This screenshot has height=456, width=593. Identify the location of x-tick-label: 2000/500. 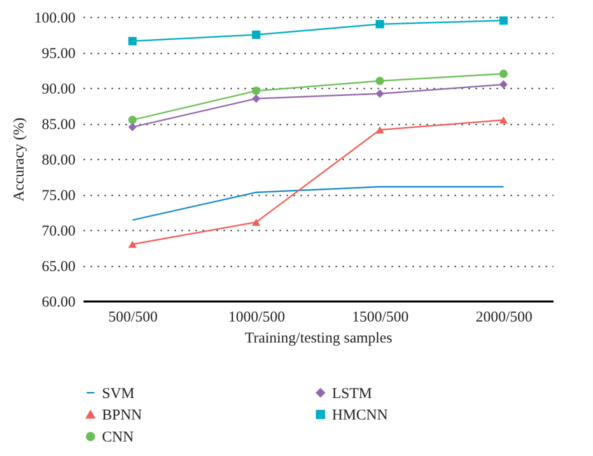
(504, 318).